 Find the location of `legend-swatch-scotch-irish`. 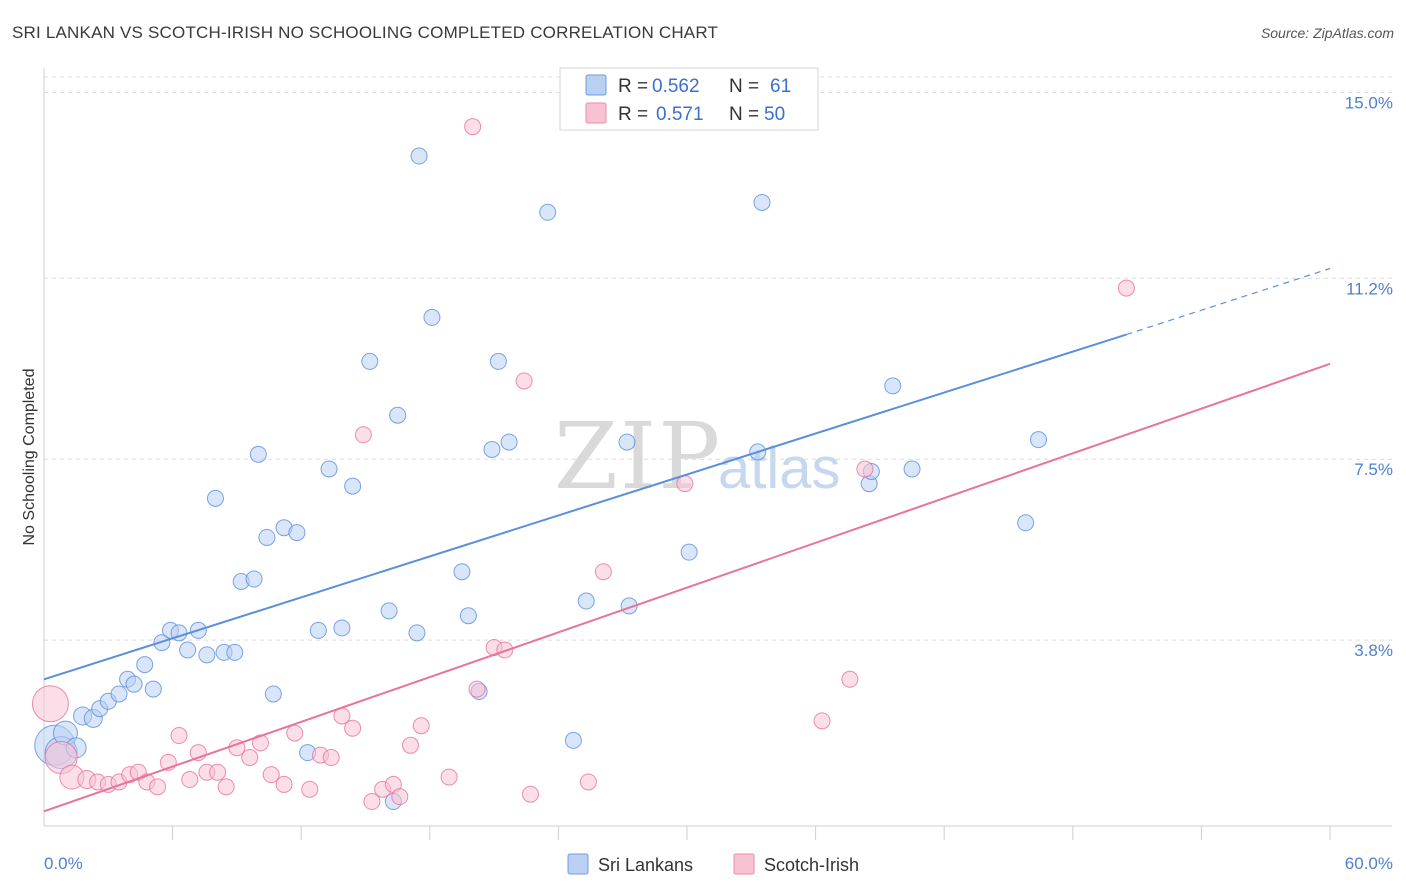

legend-swatch-scotch-irish is located at coordinates (596, 113).